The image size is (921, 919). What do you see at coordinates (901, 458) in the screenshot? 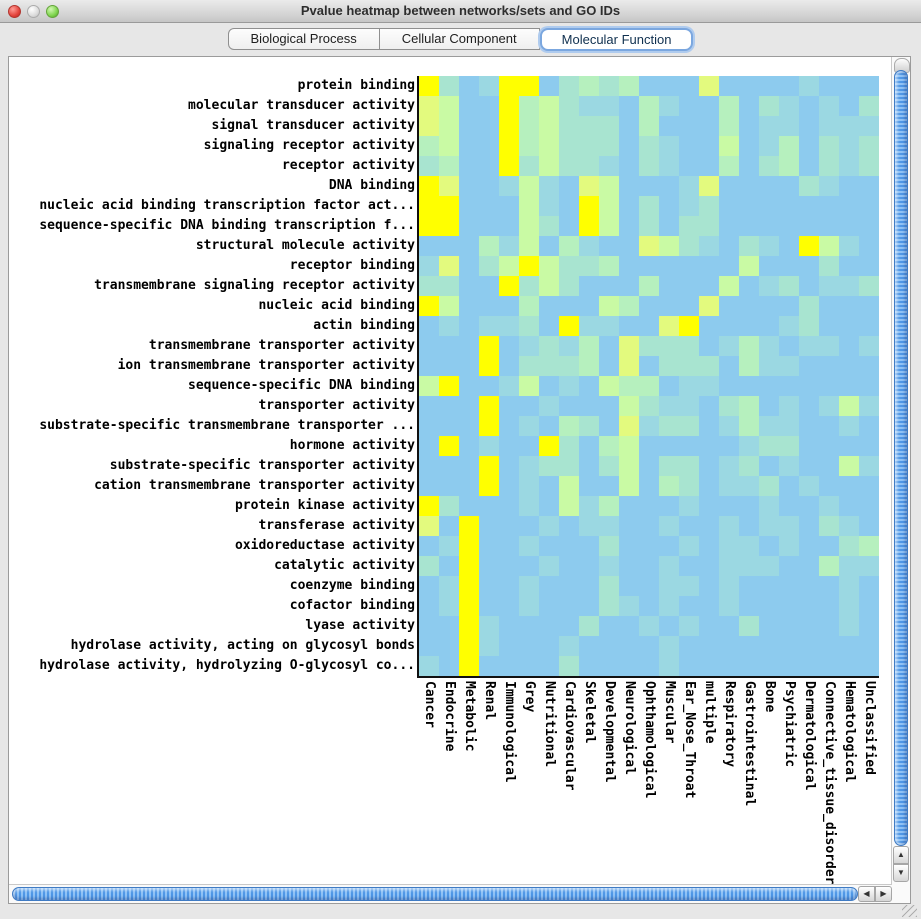
I see `vertical-scrollbar-thumb` at bounding box center [901, 458].